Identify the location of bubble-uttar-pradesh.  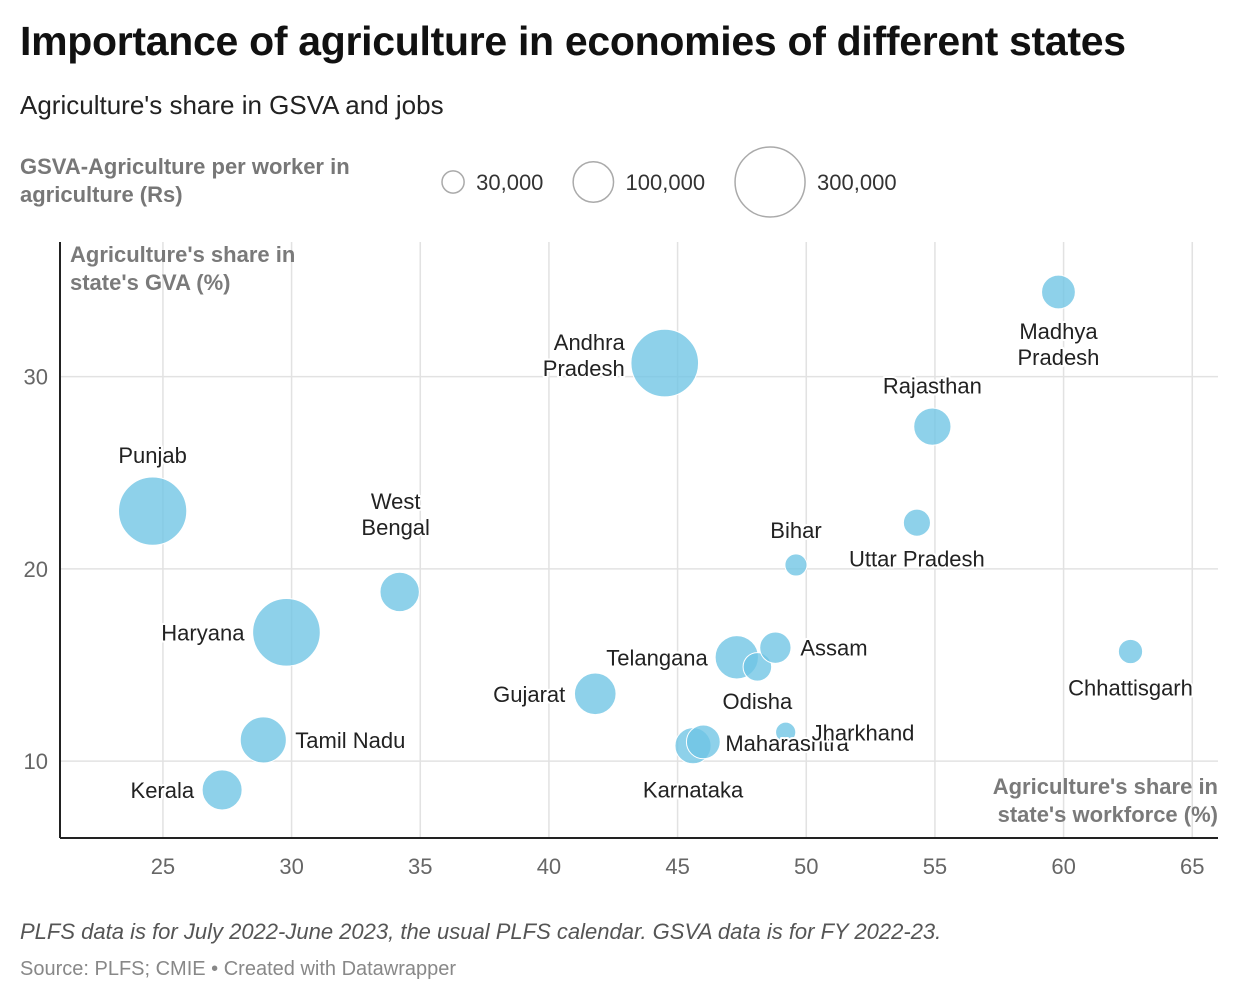
(916, 522).